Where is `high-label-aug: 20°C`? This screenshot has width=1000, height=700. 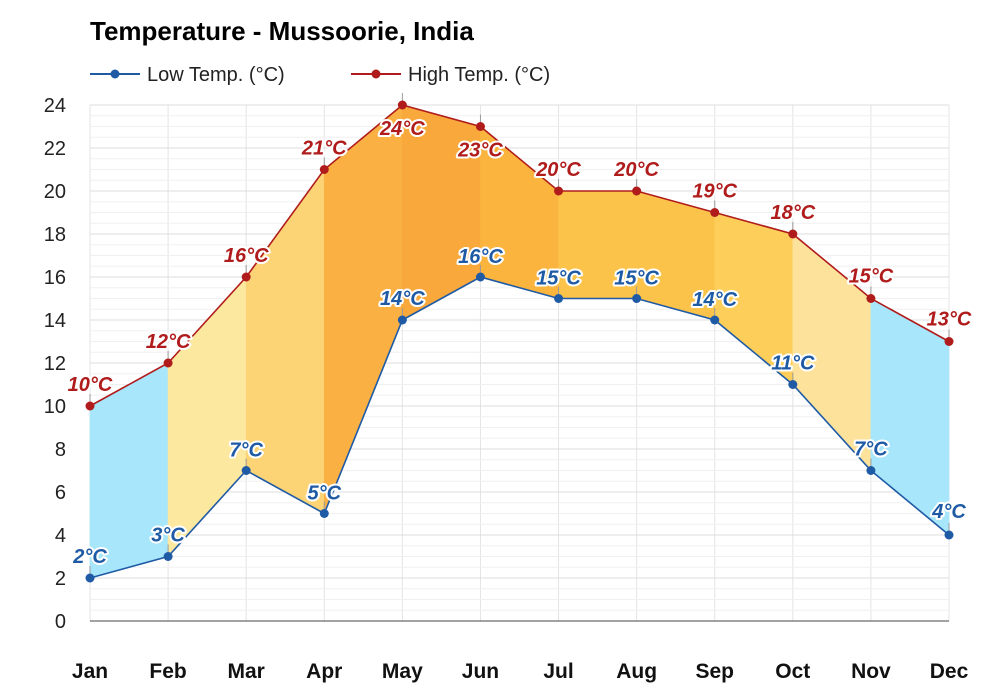
high-label-aug: 20°C is located at coordinates (636, 170).